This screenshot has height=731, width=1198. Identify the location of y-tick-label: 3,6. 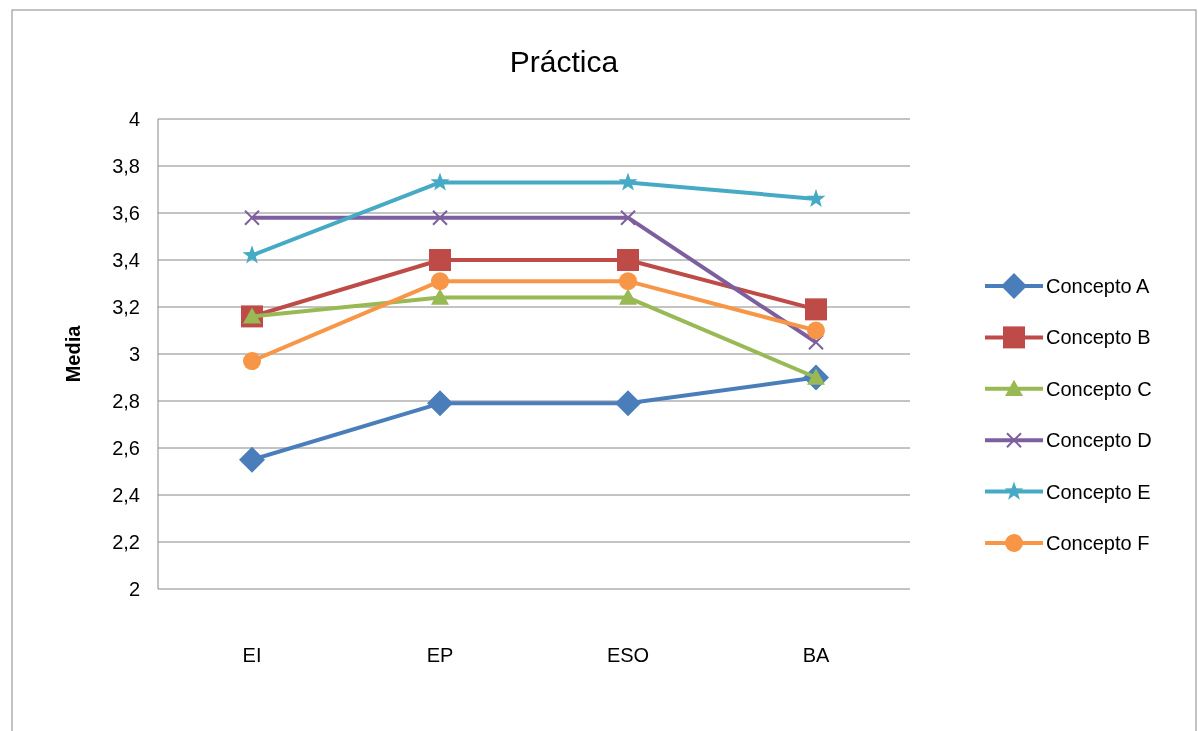
(126, 213).